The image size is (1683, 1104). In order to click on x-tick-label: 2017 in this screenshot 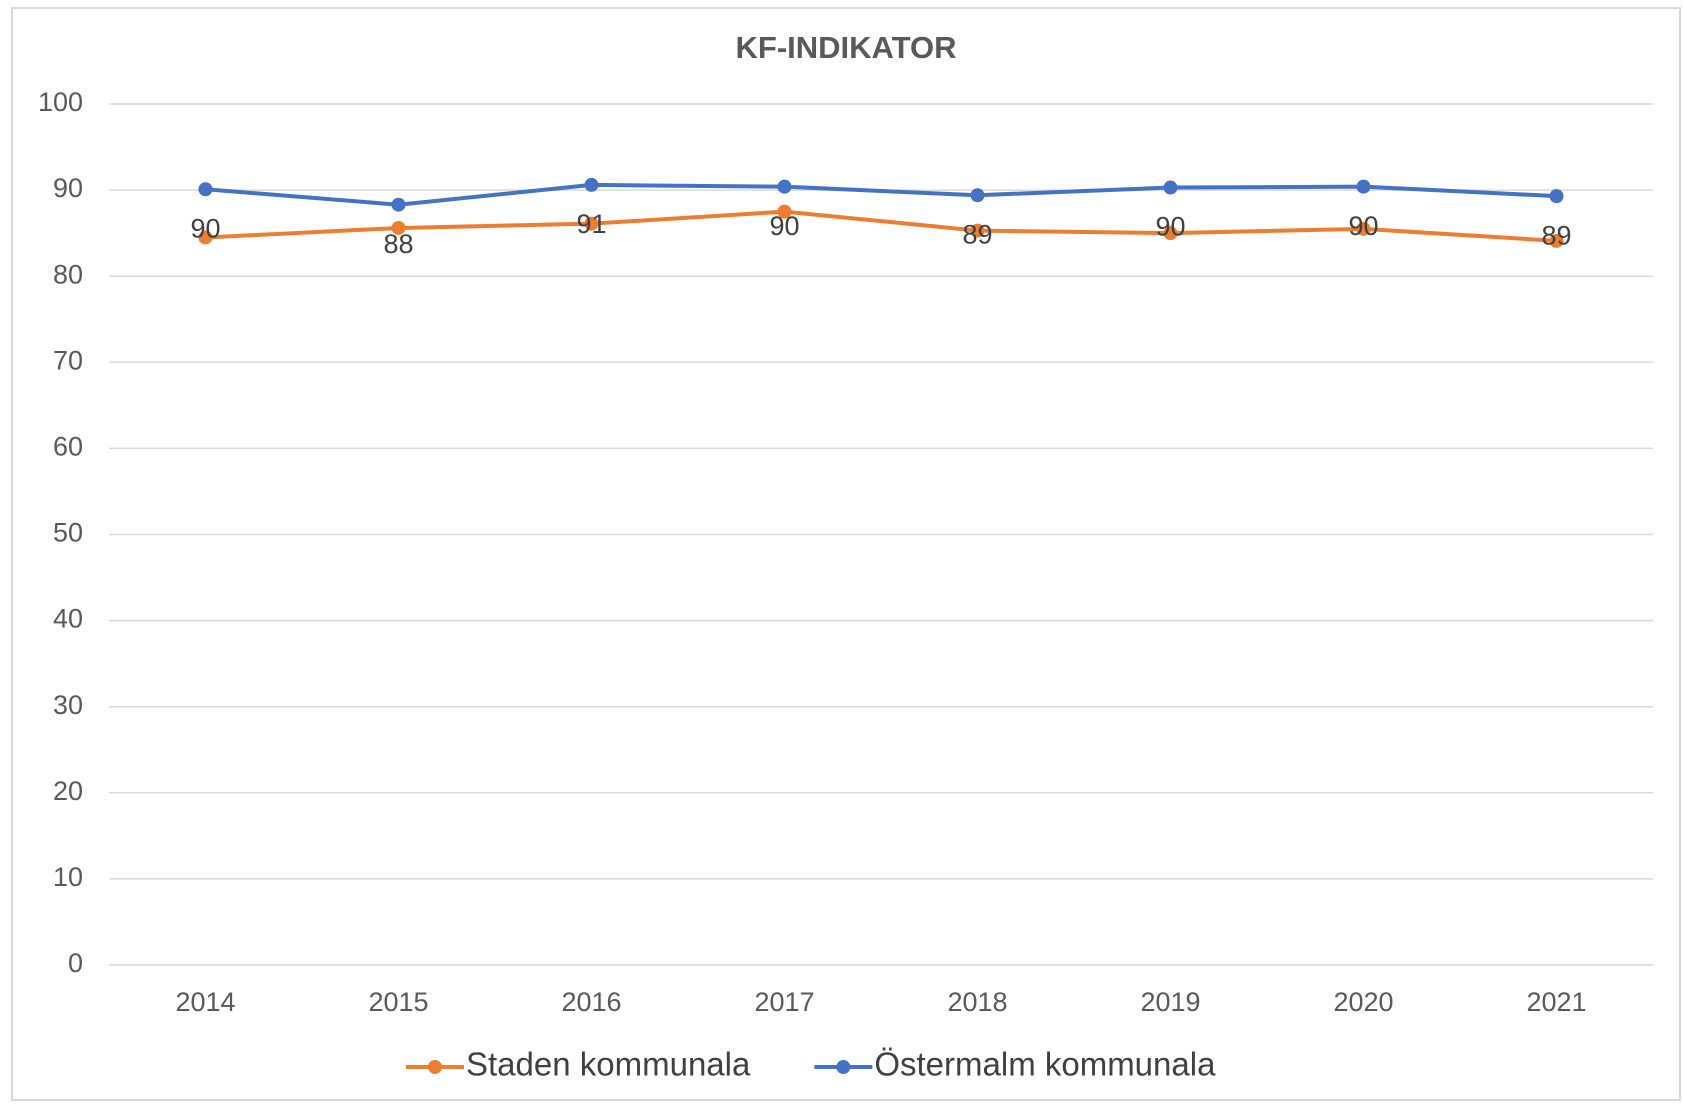, I will do `click(784, 1002)`.